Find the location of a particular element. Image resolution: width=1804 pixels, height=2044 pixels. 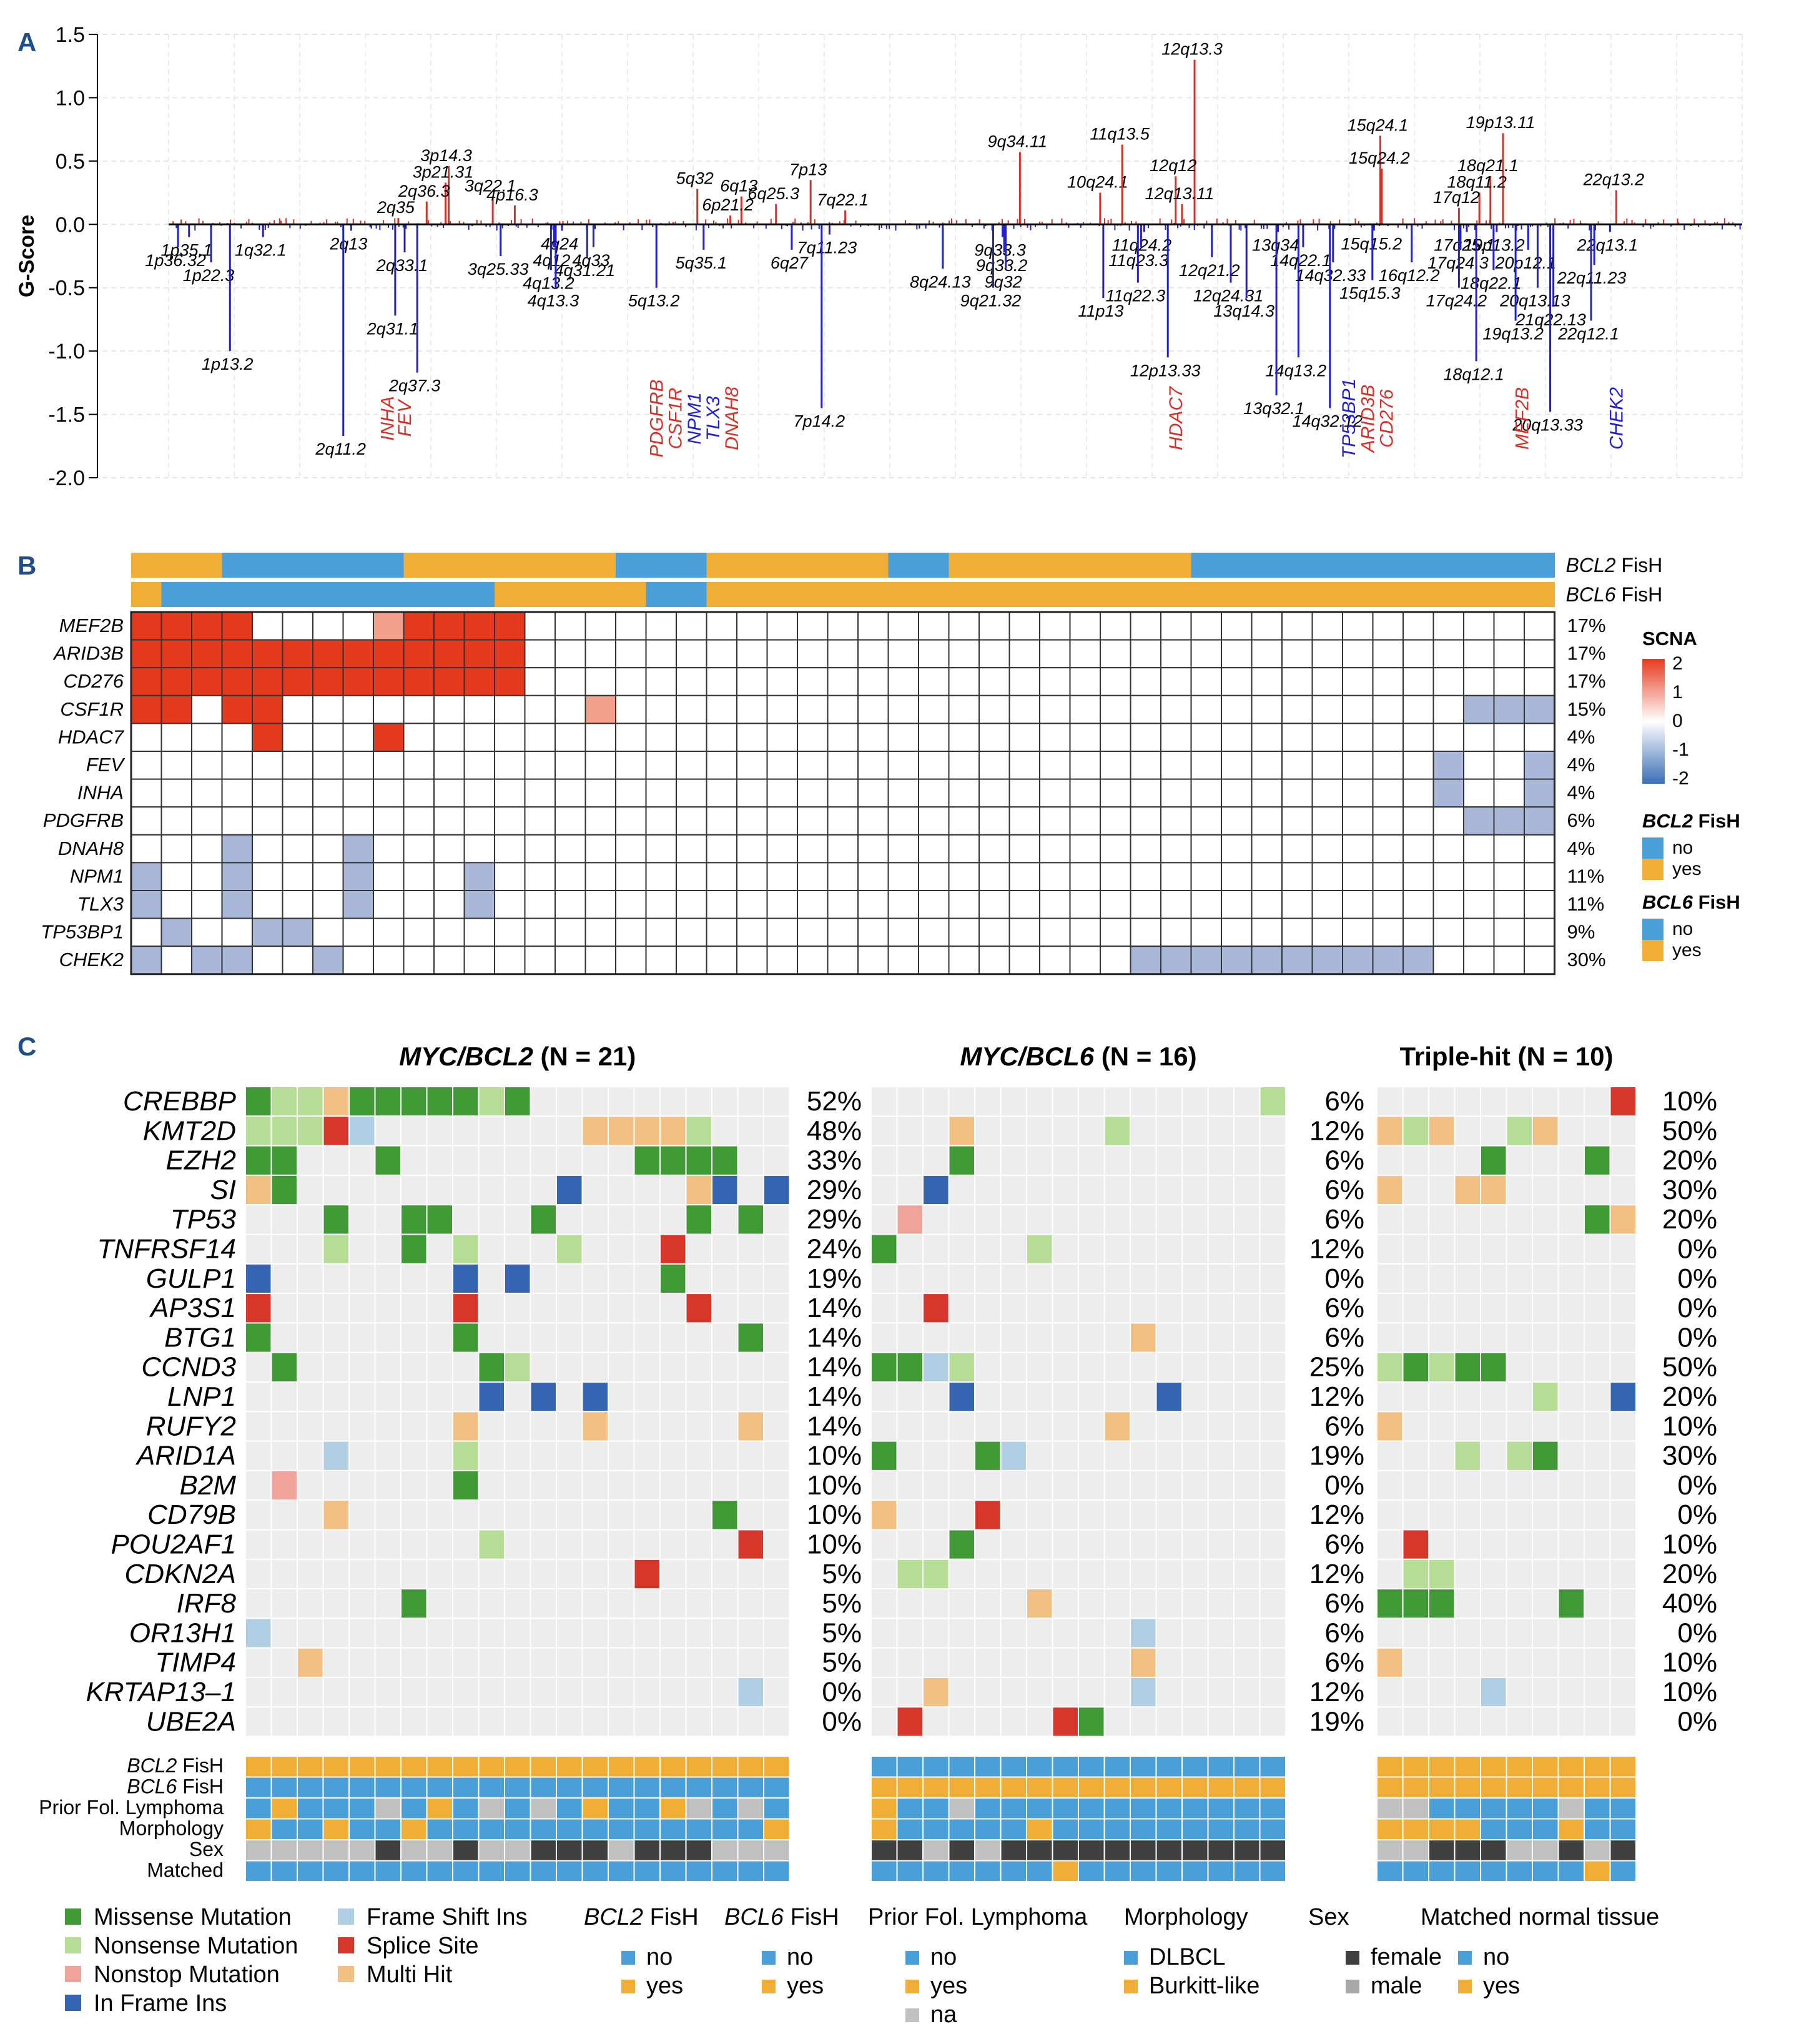

peak-label: 1p13.2 is located at coordinates (228, 364).